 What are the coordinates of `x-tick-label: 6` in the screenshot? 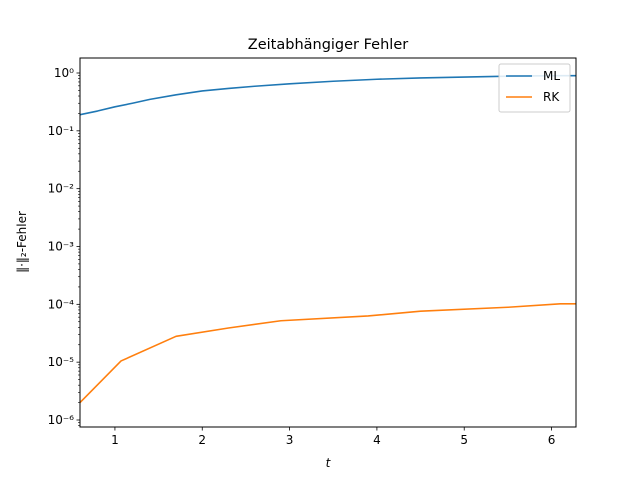 It's located at (552, 440).